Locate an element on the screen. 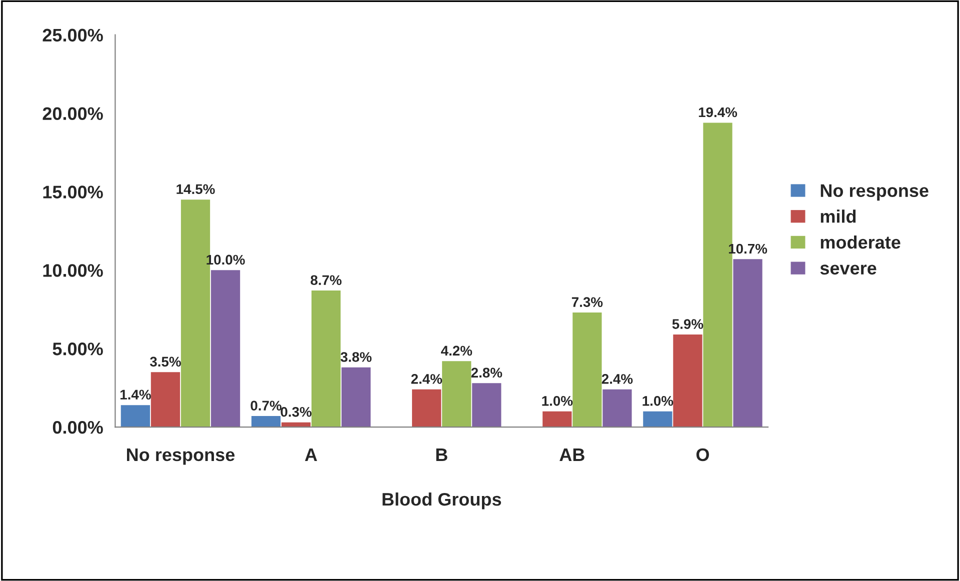  data-label: 4.2% is located at coordinates (456, 351).